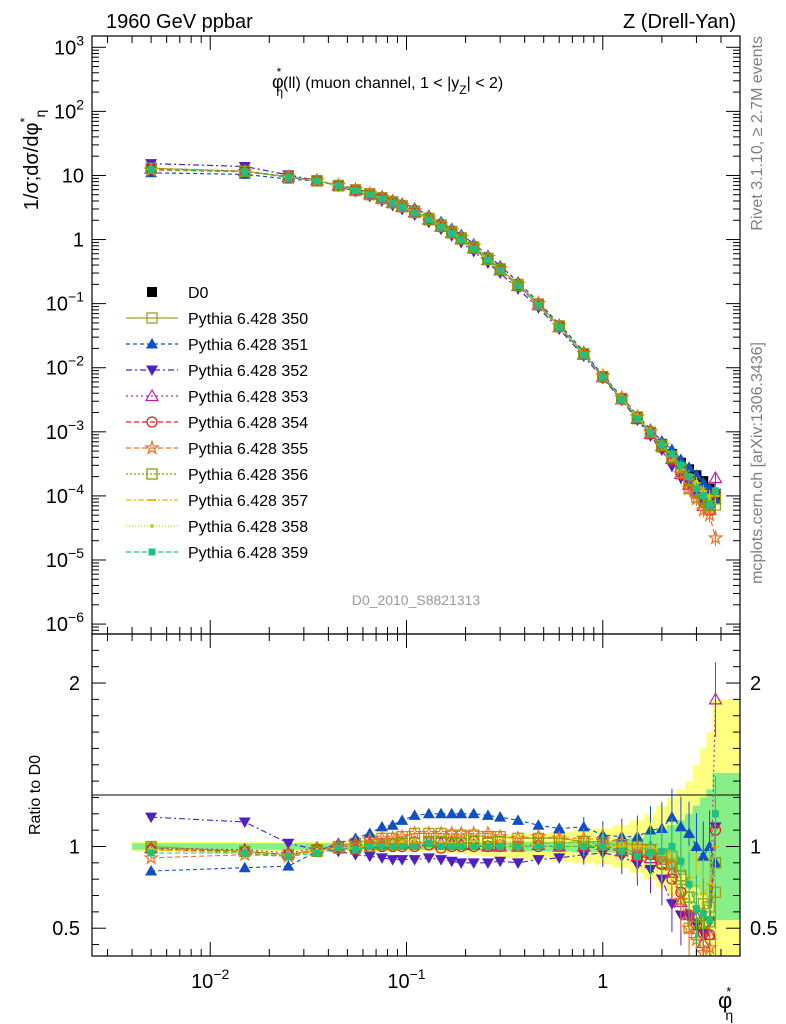 Image resolution: width=786 pixels, height=1024 pixels. What do you see at coordinates (725, 1003) in the screenshot?
I see `x-axis-label: φ* η` at bounding box center [725, 1003].